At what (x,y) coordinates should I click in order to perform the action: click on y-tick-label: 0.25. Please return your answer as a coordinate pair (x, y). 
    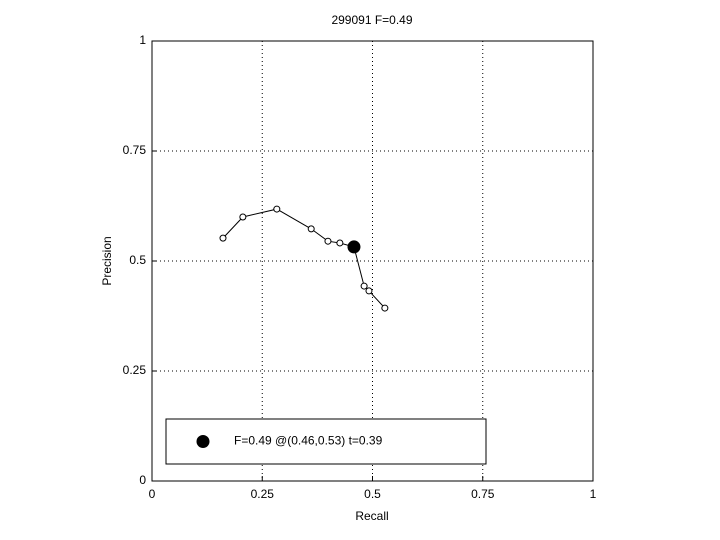
    Looking at the image, I should click on (135, 370).